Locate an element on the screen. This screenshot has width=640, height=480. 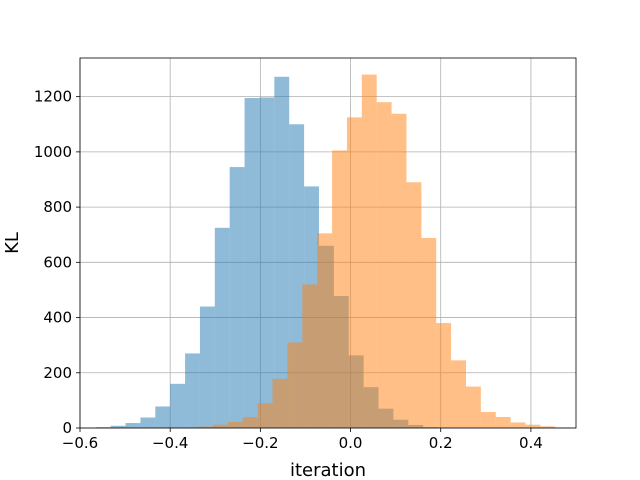
y-tick-label: 1000 is located at coordinates (53, 152).